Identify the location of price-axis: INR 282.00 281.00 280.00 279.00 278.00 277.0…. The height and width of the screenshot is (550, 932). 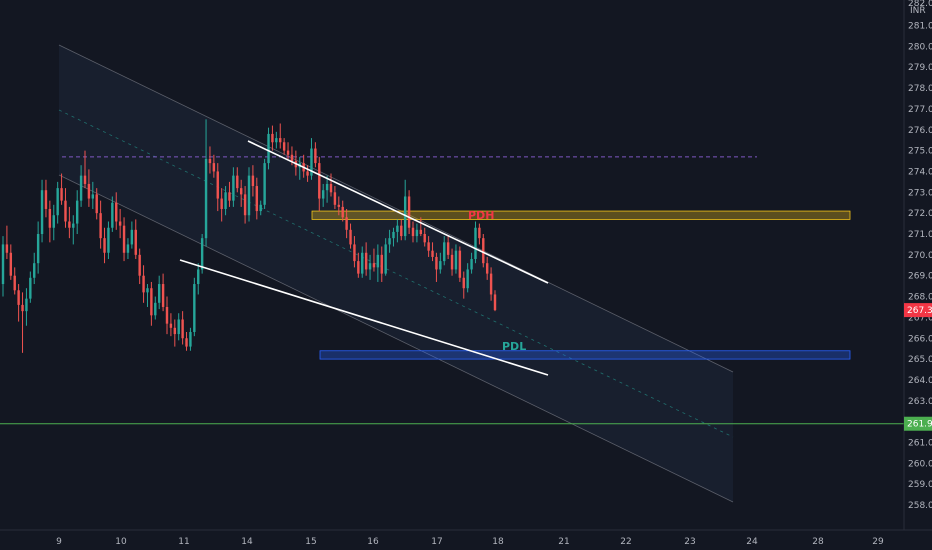
(917, 265).